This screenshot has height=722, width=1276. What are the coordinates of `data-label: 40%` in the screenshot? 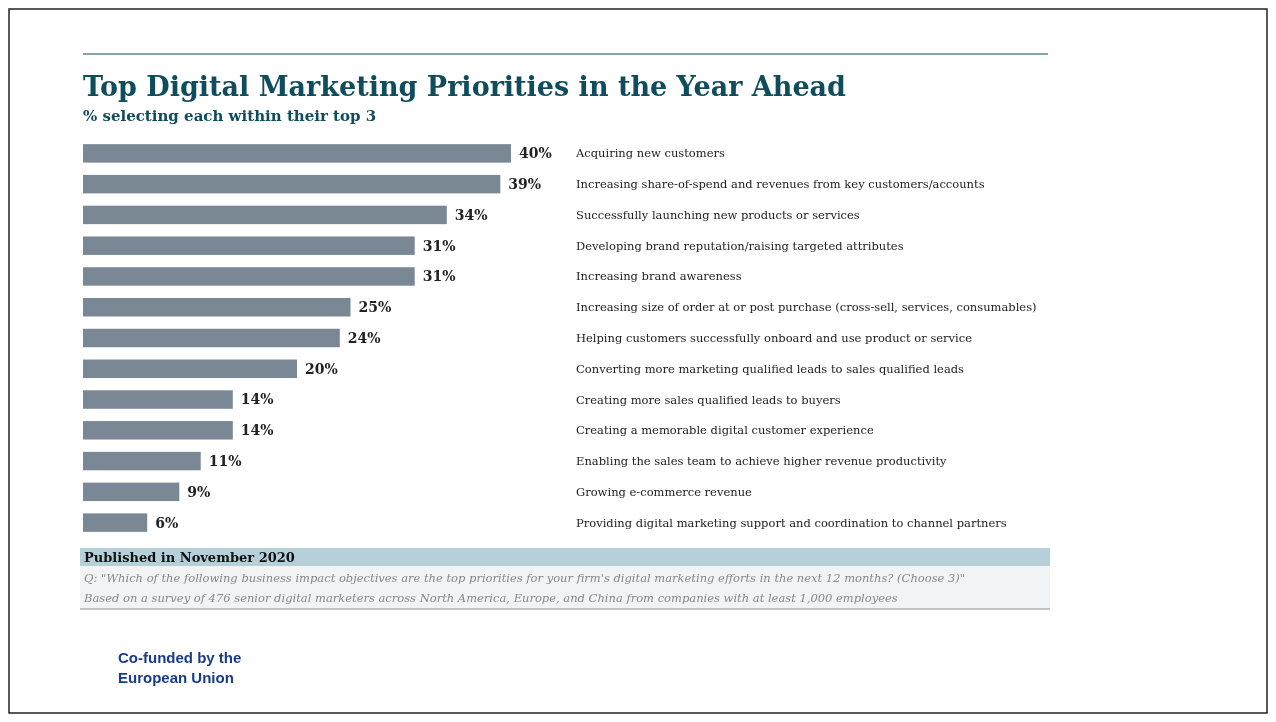 It's located at (535, 153).